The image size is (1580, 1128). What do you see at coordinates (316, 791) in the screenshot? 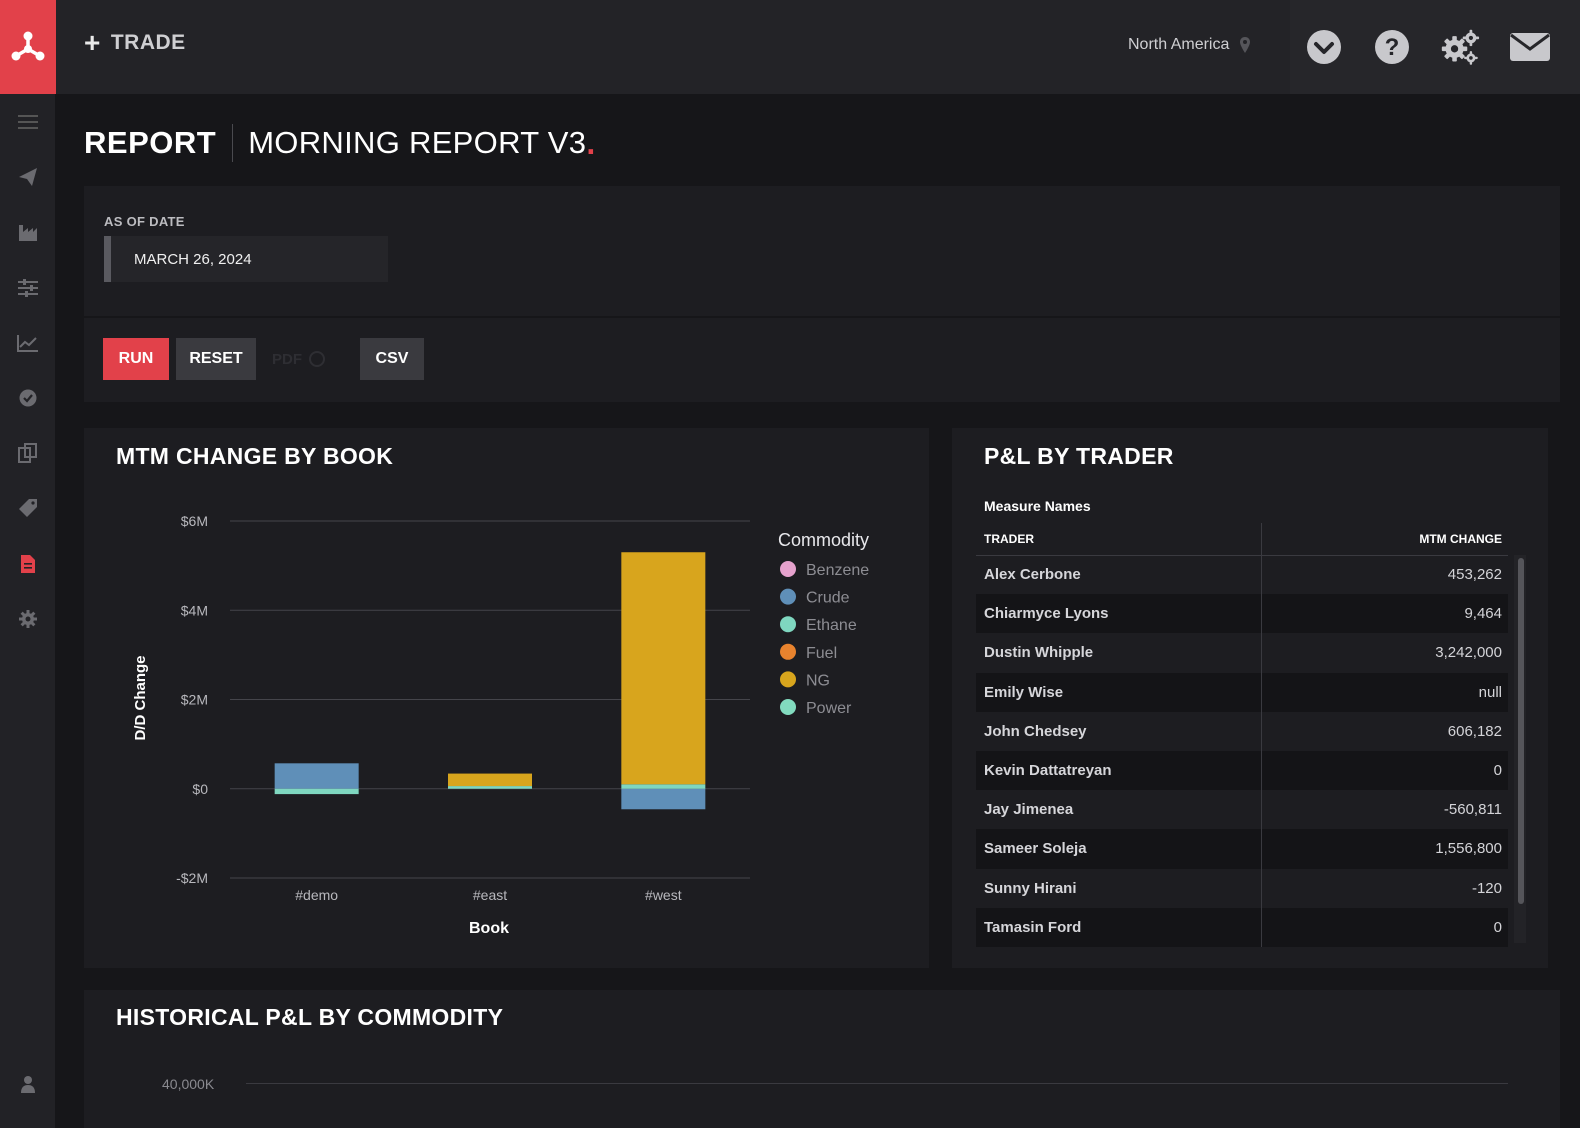
I see `bar-ethane-demo` at bounding box center [316, 791].